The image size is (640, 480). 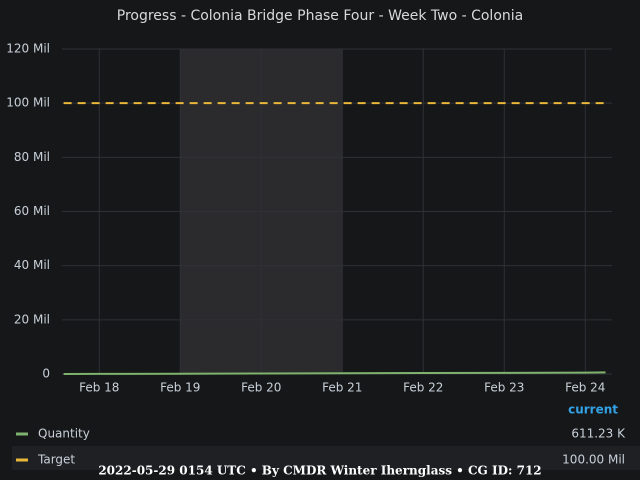 What do you see at coordinates (64, 434) in the screenshot?
I see `legend-label: Quantity` at bounding box center [64, 434].